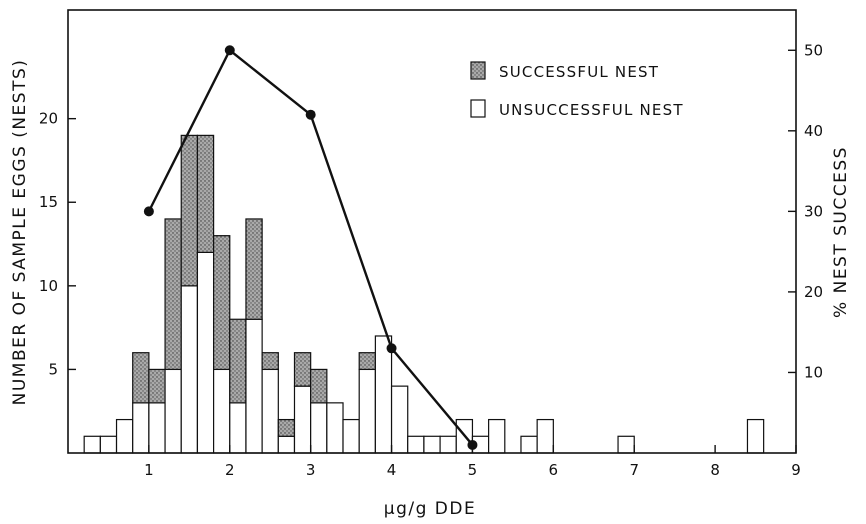 The image size is (866, 524). I want to click on y-left-axis-ticks: 5 10 15 20, so click(57, 244).